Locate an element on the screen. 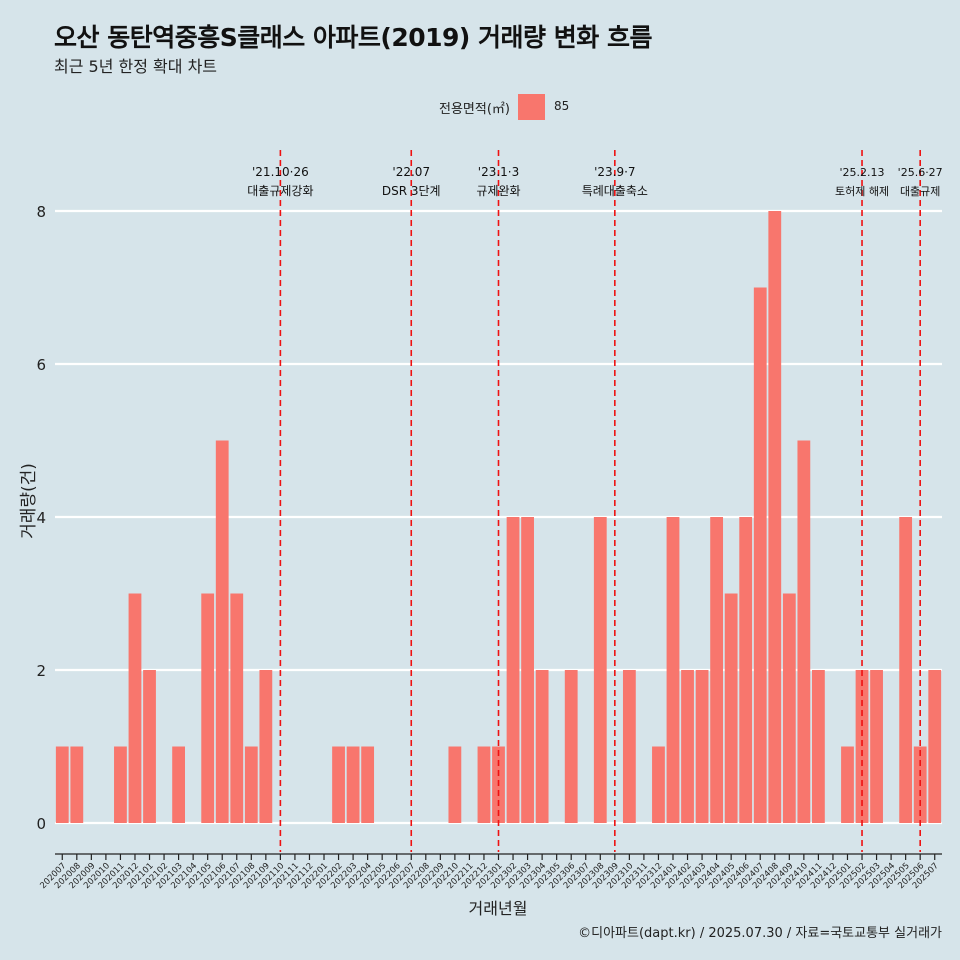  event-date: '21.10·26 is located at coordinates (280, 172).